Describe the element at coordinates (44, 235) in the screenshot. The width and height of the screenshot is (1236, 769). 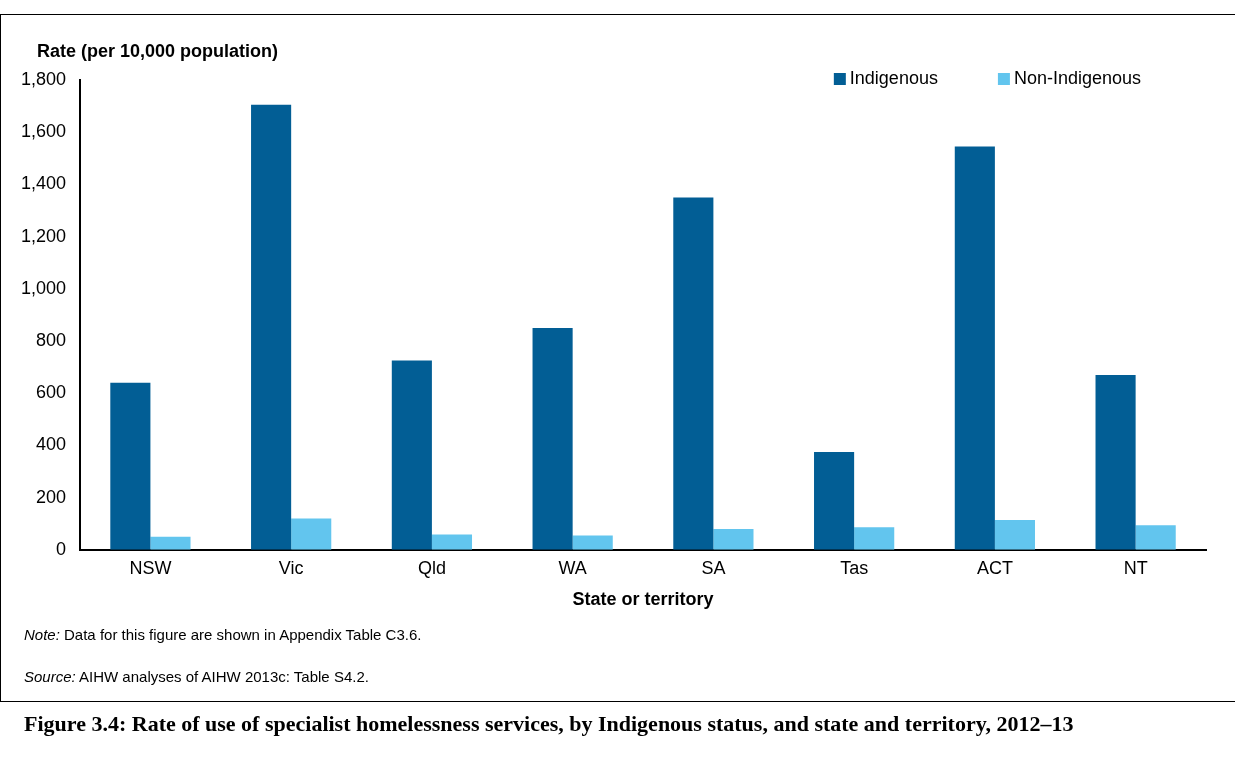
I see `y-tick-label: 1,200` at that location.